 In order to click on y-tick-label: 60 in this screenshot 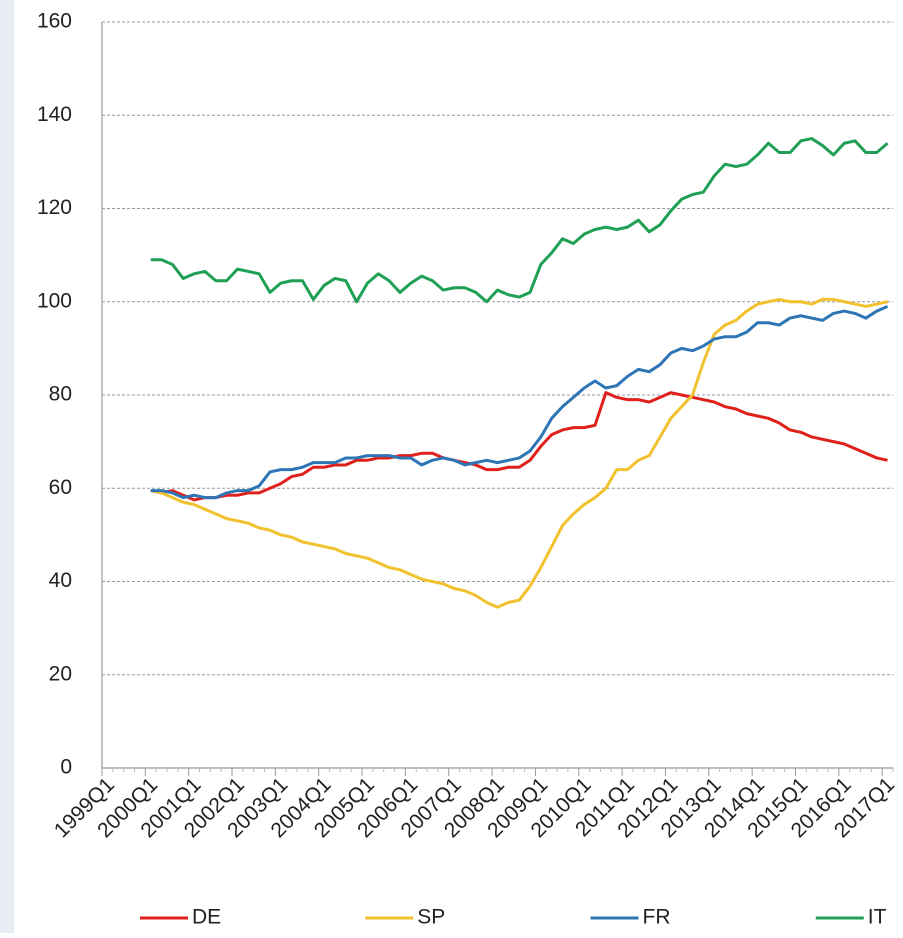, I will do `click(60, 487)`.